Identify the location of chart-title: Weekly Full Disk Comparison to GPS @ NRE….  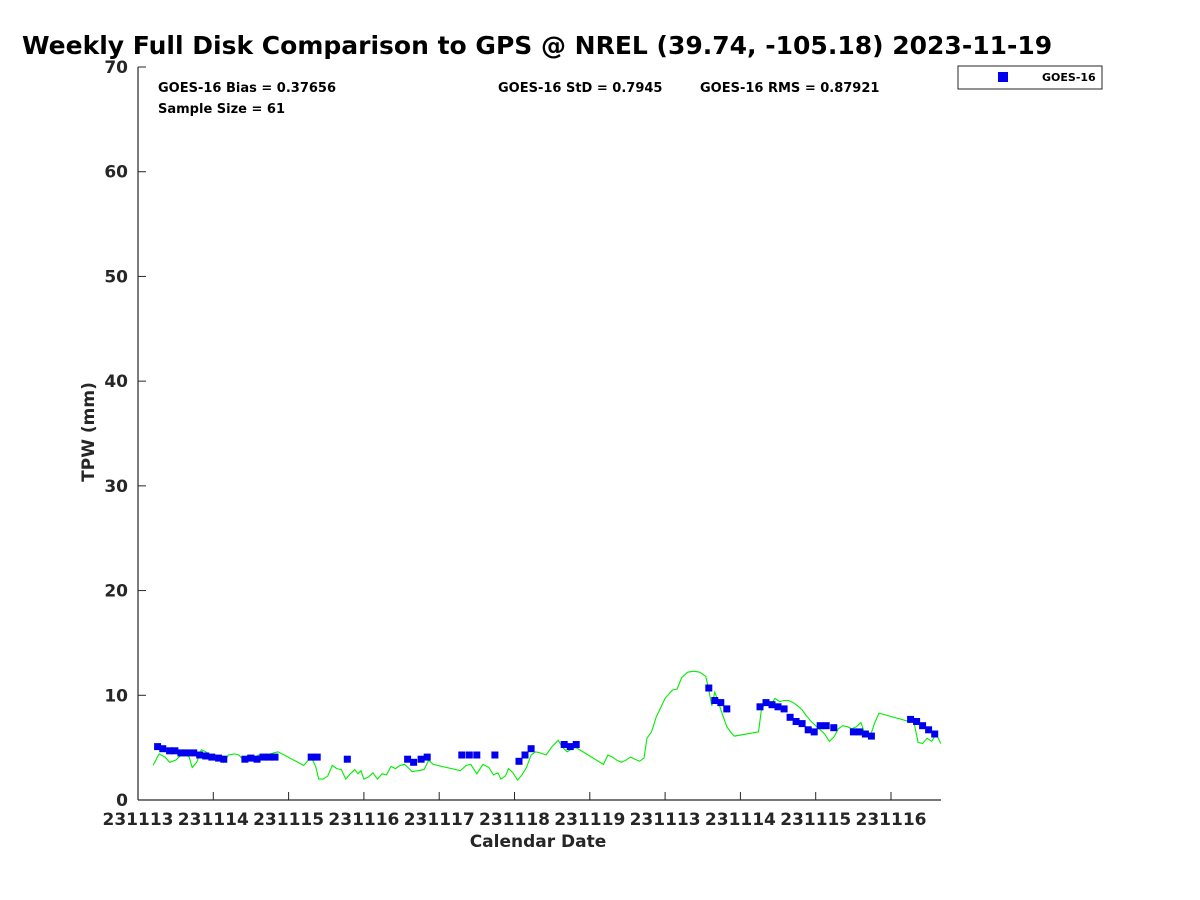
(537, 45).